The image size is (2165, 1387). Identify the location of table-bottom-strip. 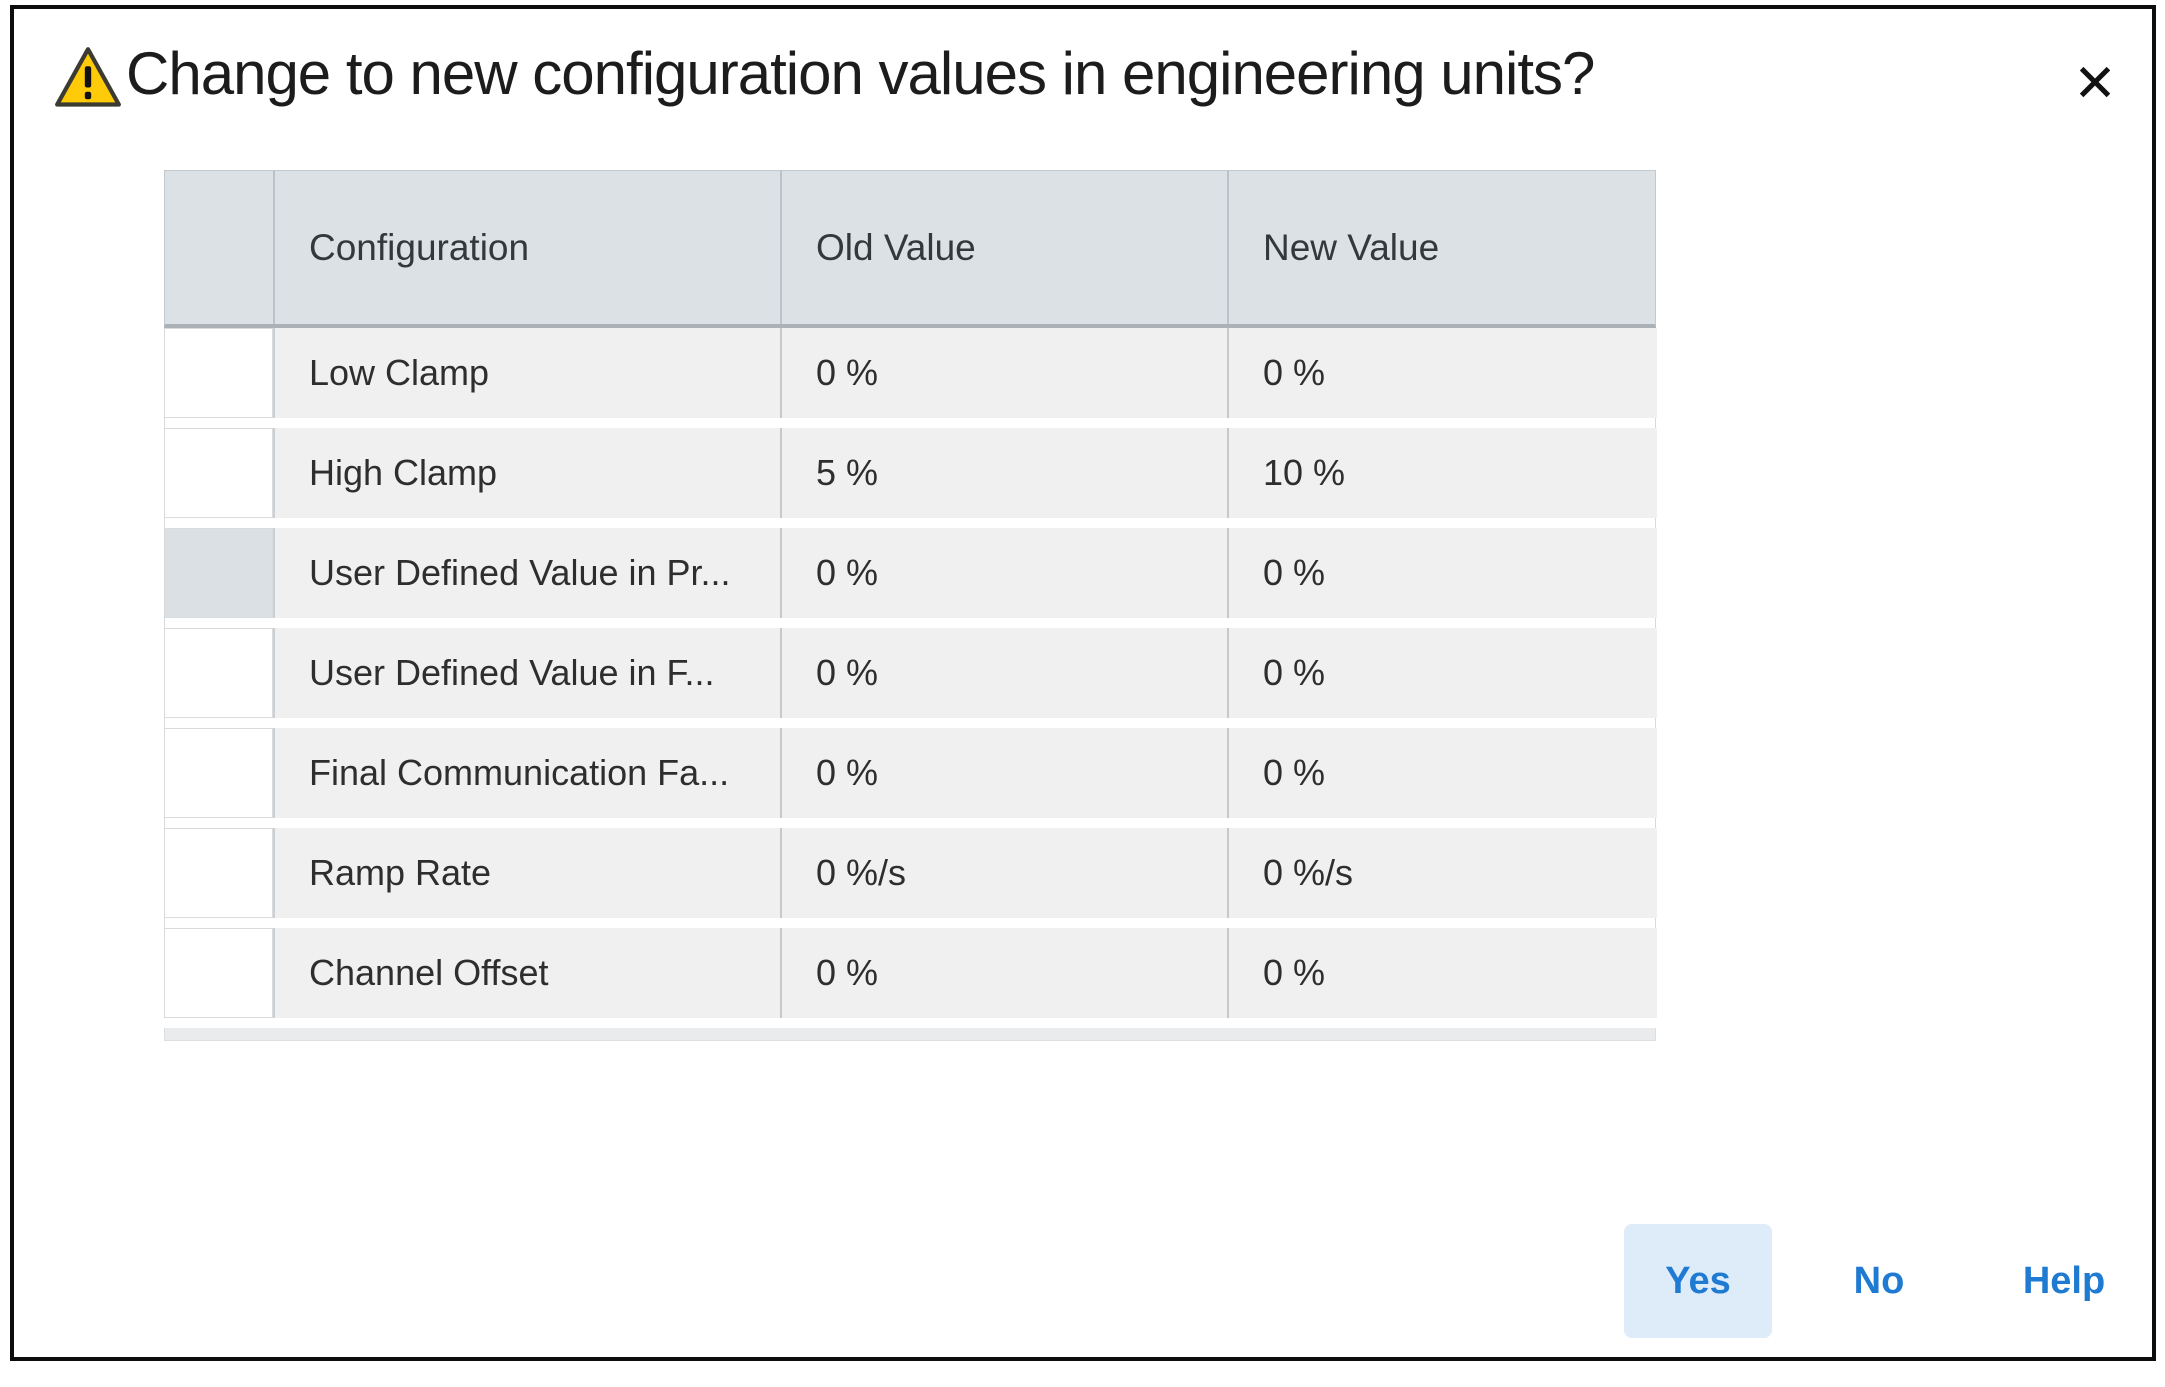
(910, 1034).